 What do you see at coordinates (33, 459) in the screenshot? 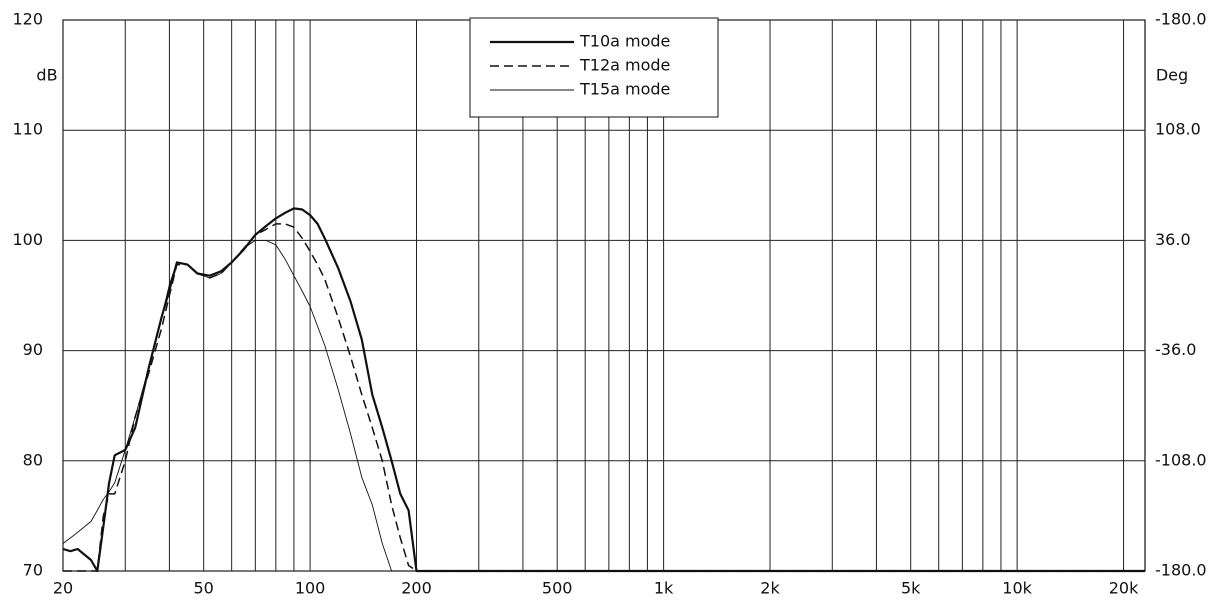
I see `y-tick-label: 80` at bounding box center [33, 459].